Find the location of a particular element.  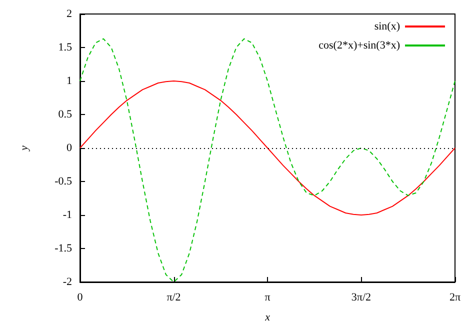

legend-label: cos(2*x)+sin(3*x) is located at coordinates (359, 46).